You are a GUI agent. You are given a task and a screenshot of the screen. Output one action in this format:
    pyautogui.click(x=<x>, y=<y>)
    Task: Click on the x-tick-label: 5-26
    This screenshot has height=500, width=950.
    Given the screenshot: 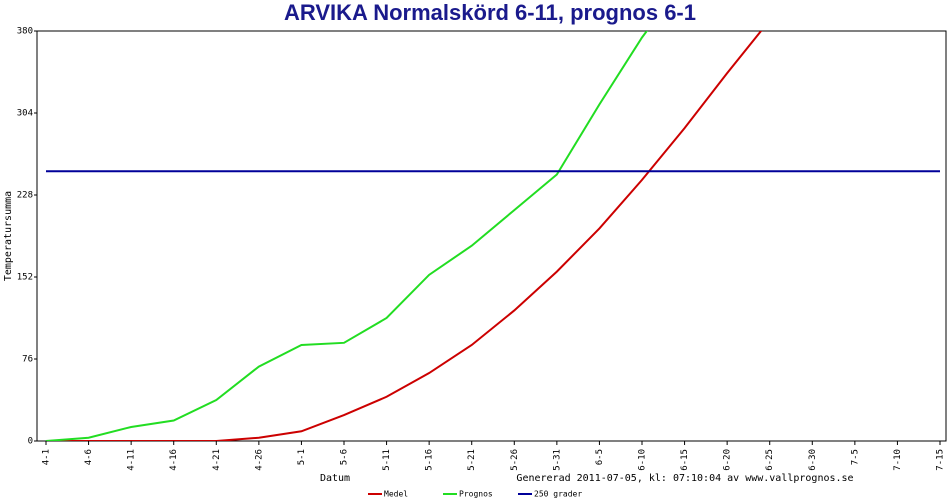 What is the action you would take?
    pyautogui.click(x=515, y=460)
    